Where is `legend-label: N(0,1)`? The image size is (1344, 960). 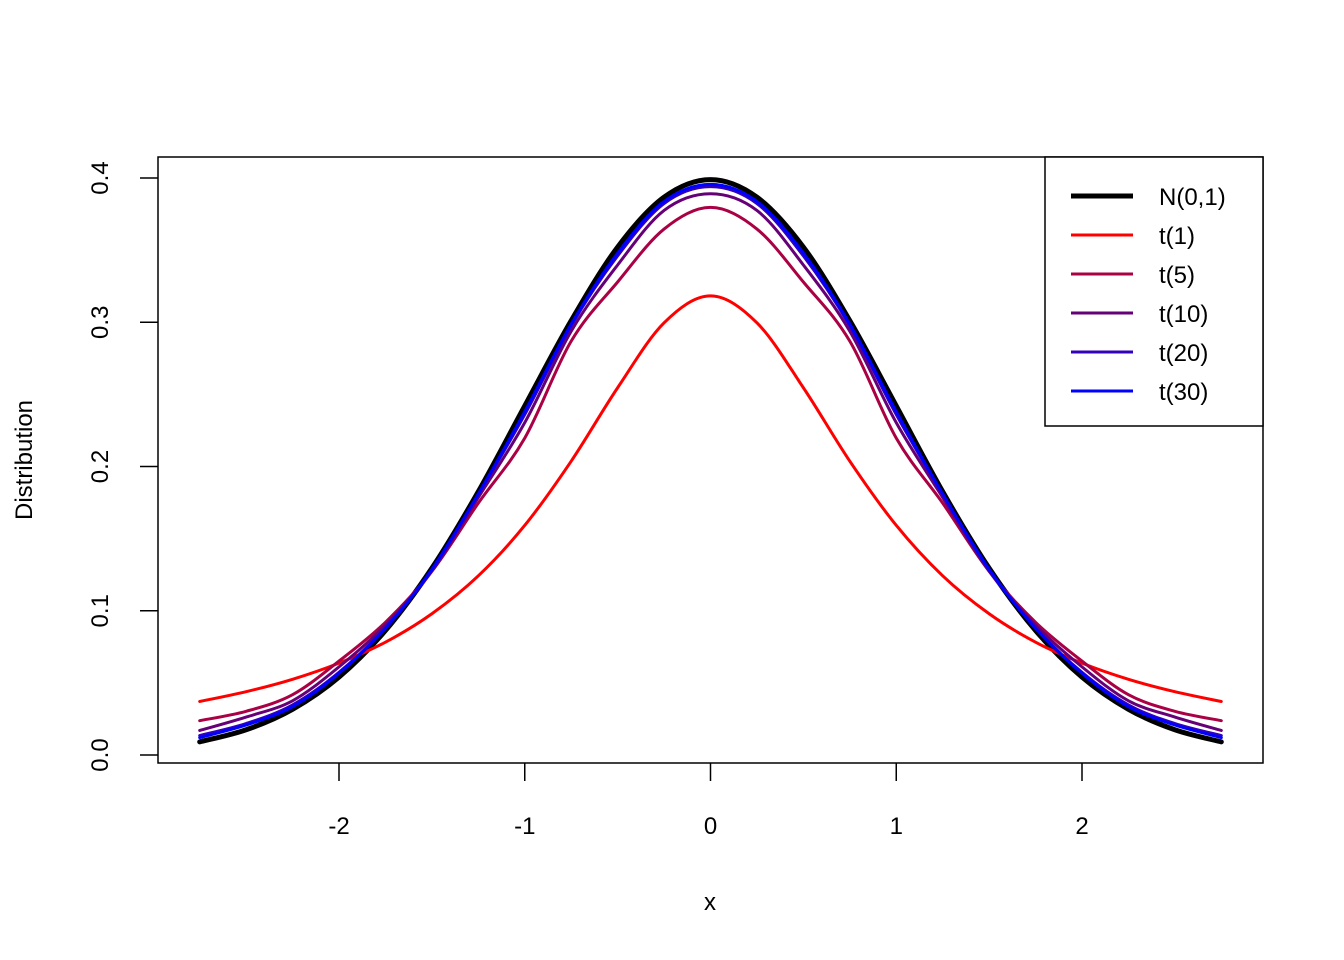 legend-label: N(0,1) is located at coordinates (1192, 197).